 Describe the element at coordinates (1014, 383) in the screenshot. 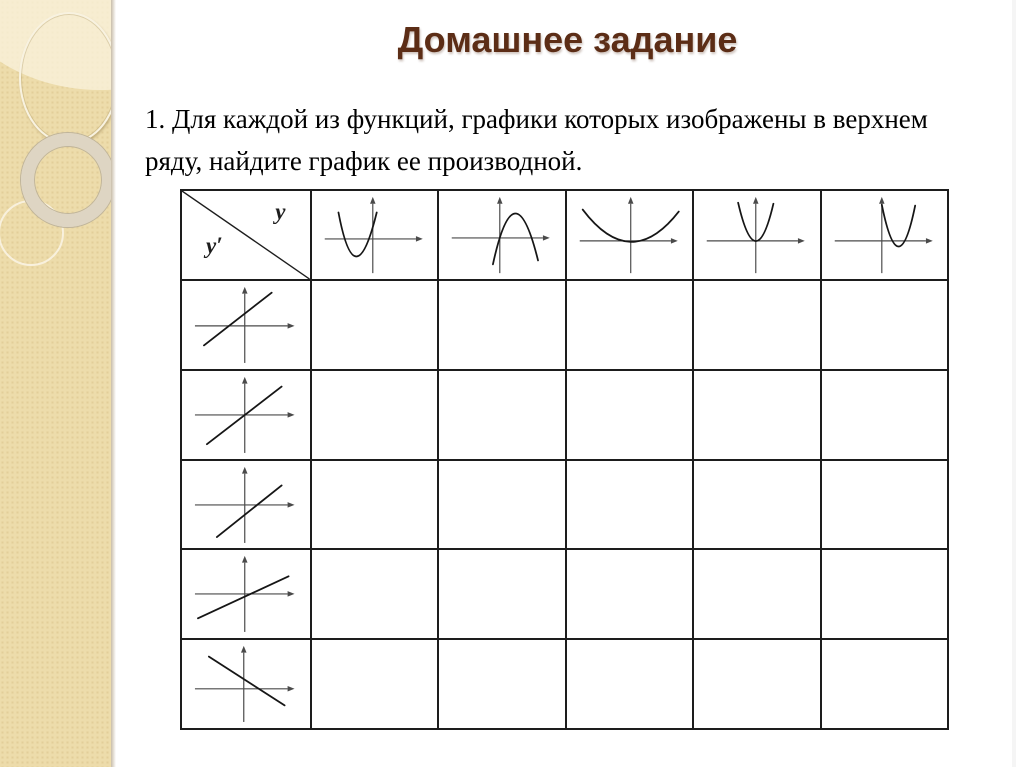

I see `slide-right-edge` at that location.